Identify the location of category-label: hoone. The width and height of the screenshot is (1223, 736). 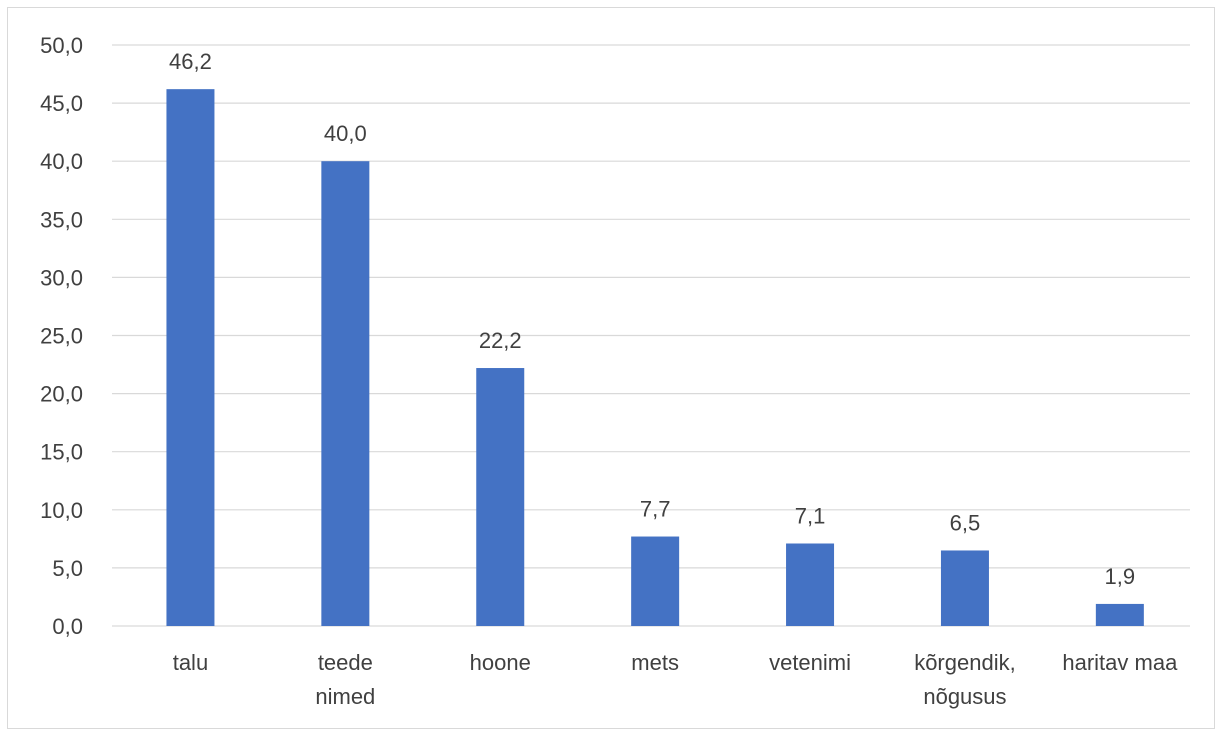
(500, 662).